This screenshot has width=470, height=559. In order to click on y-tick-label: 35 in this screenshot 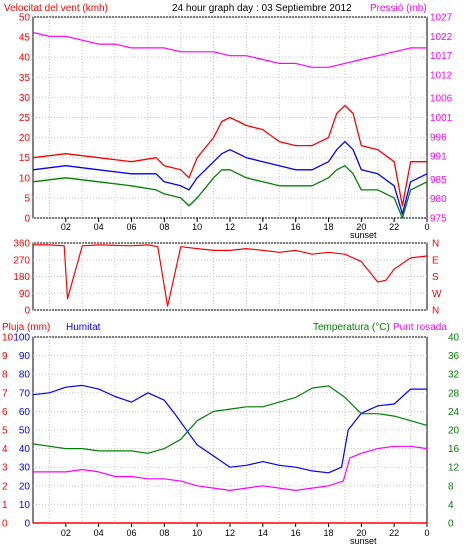, I will do `click(25, 78)`.